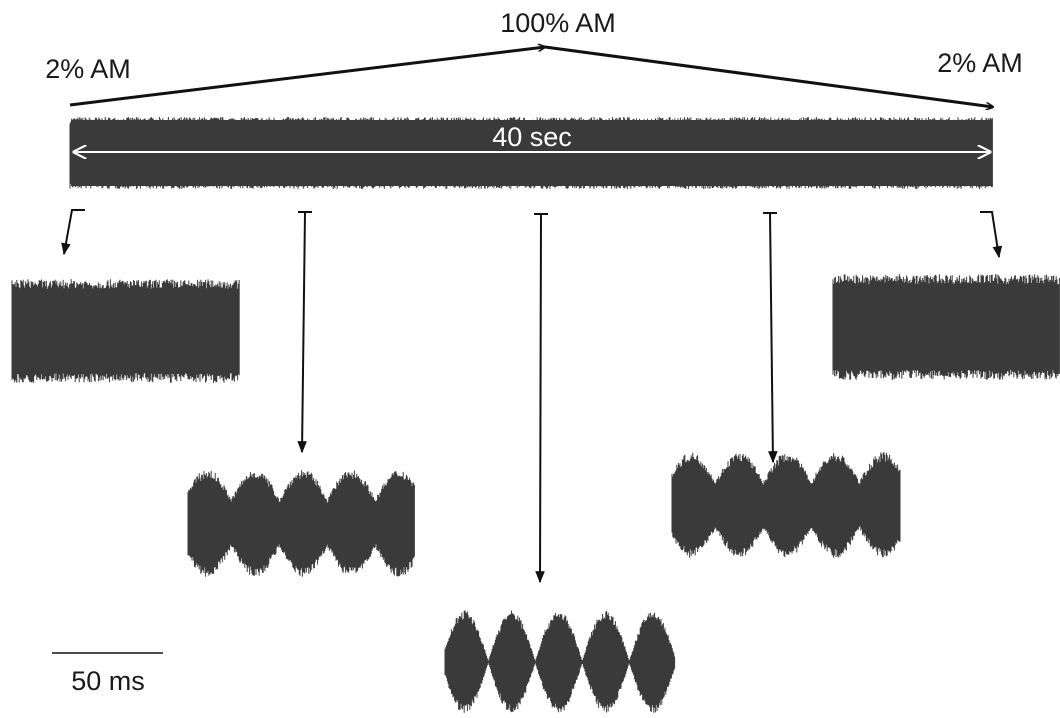  What do you see at coordinates (108, 681) in the screenshot?
I see `scale-label: 50 ms` at bounding box center [108, 681].